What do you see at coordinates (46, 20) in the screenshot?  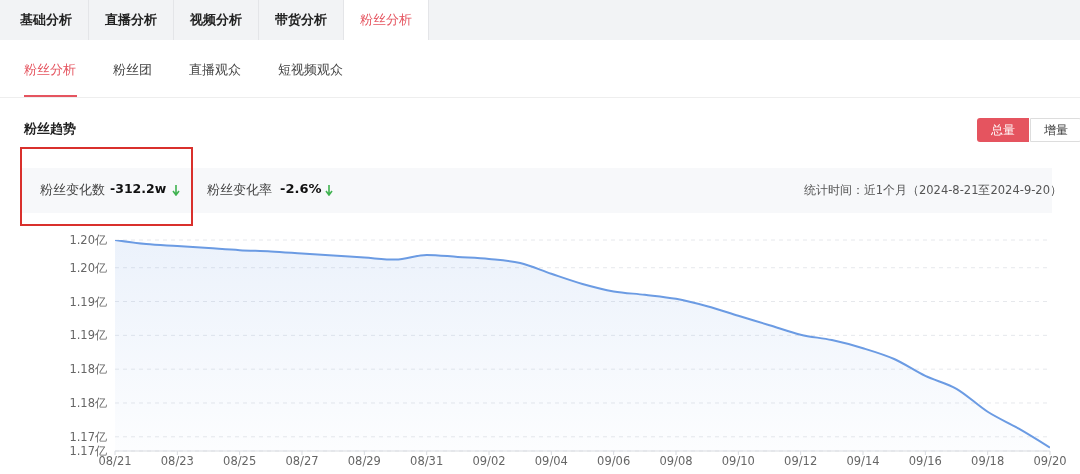 I see `text: 基础分析` at bounding box center [46, 20].